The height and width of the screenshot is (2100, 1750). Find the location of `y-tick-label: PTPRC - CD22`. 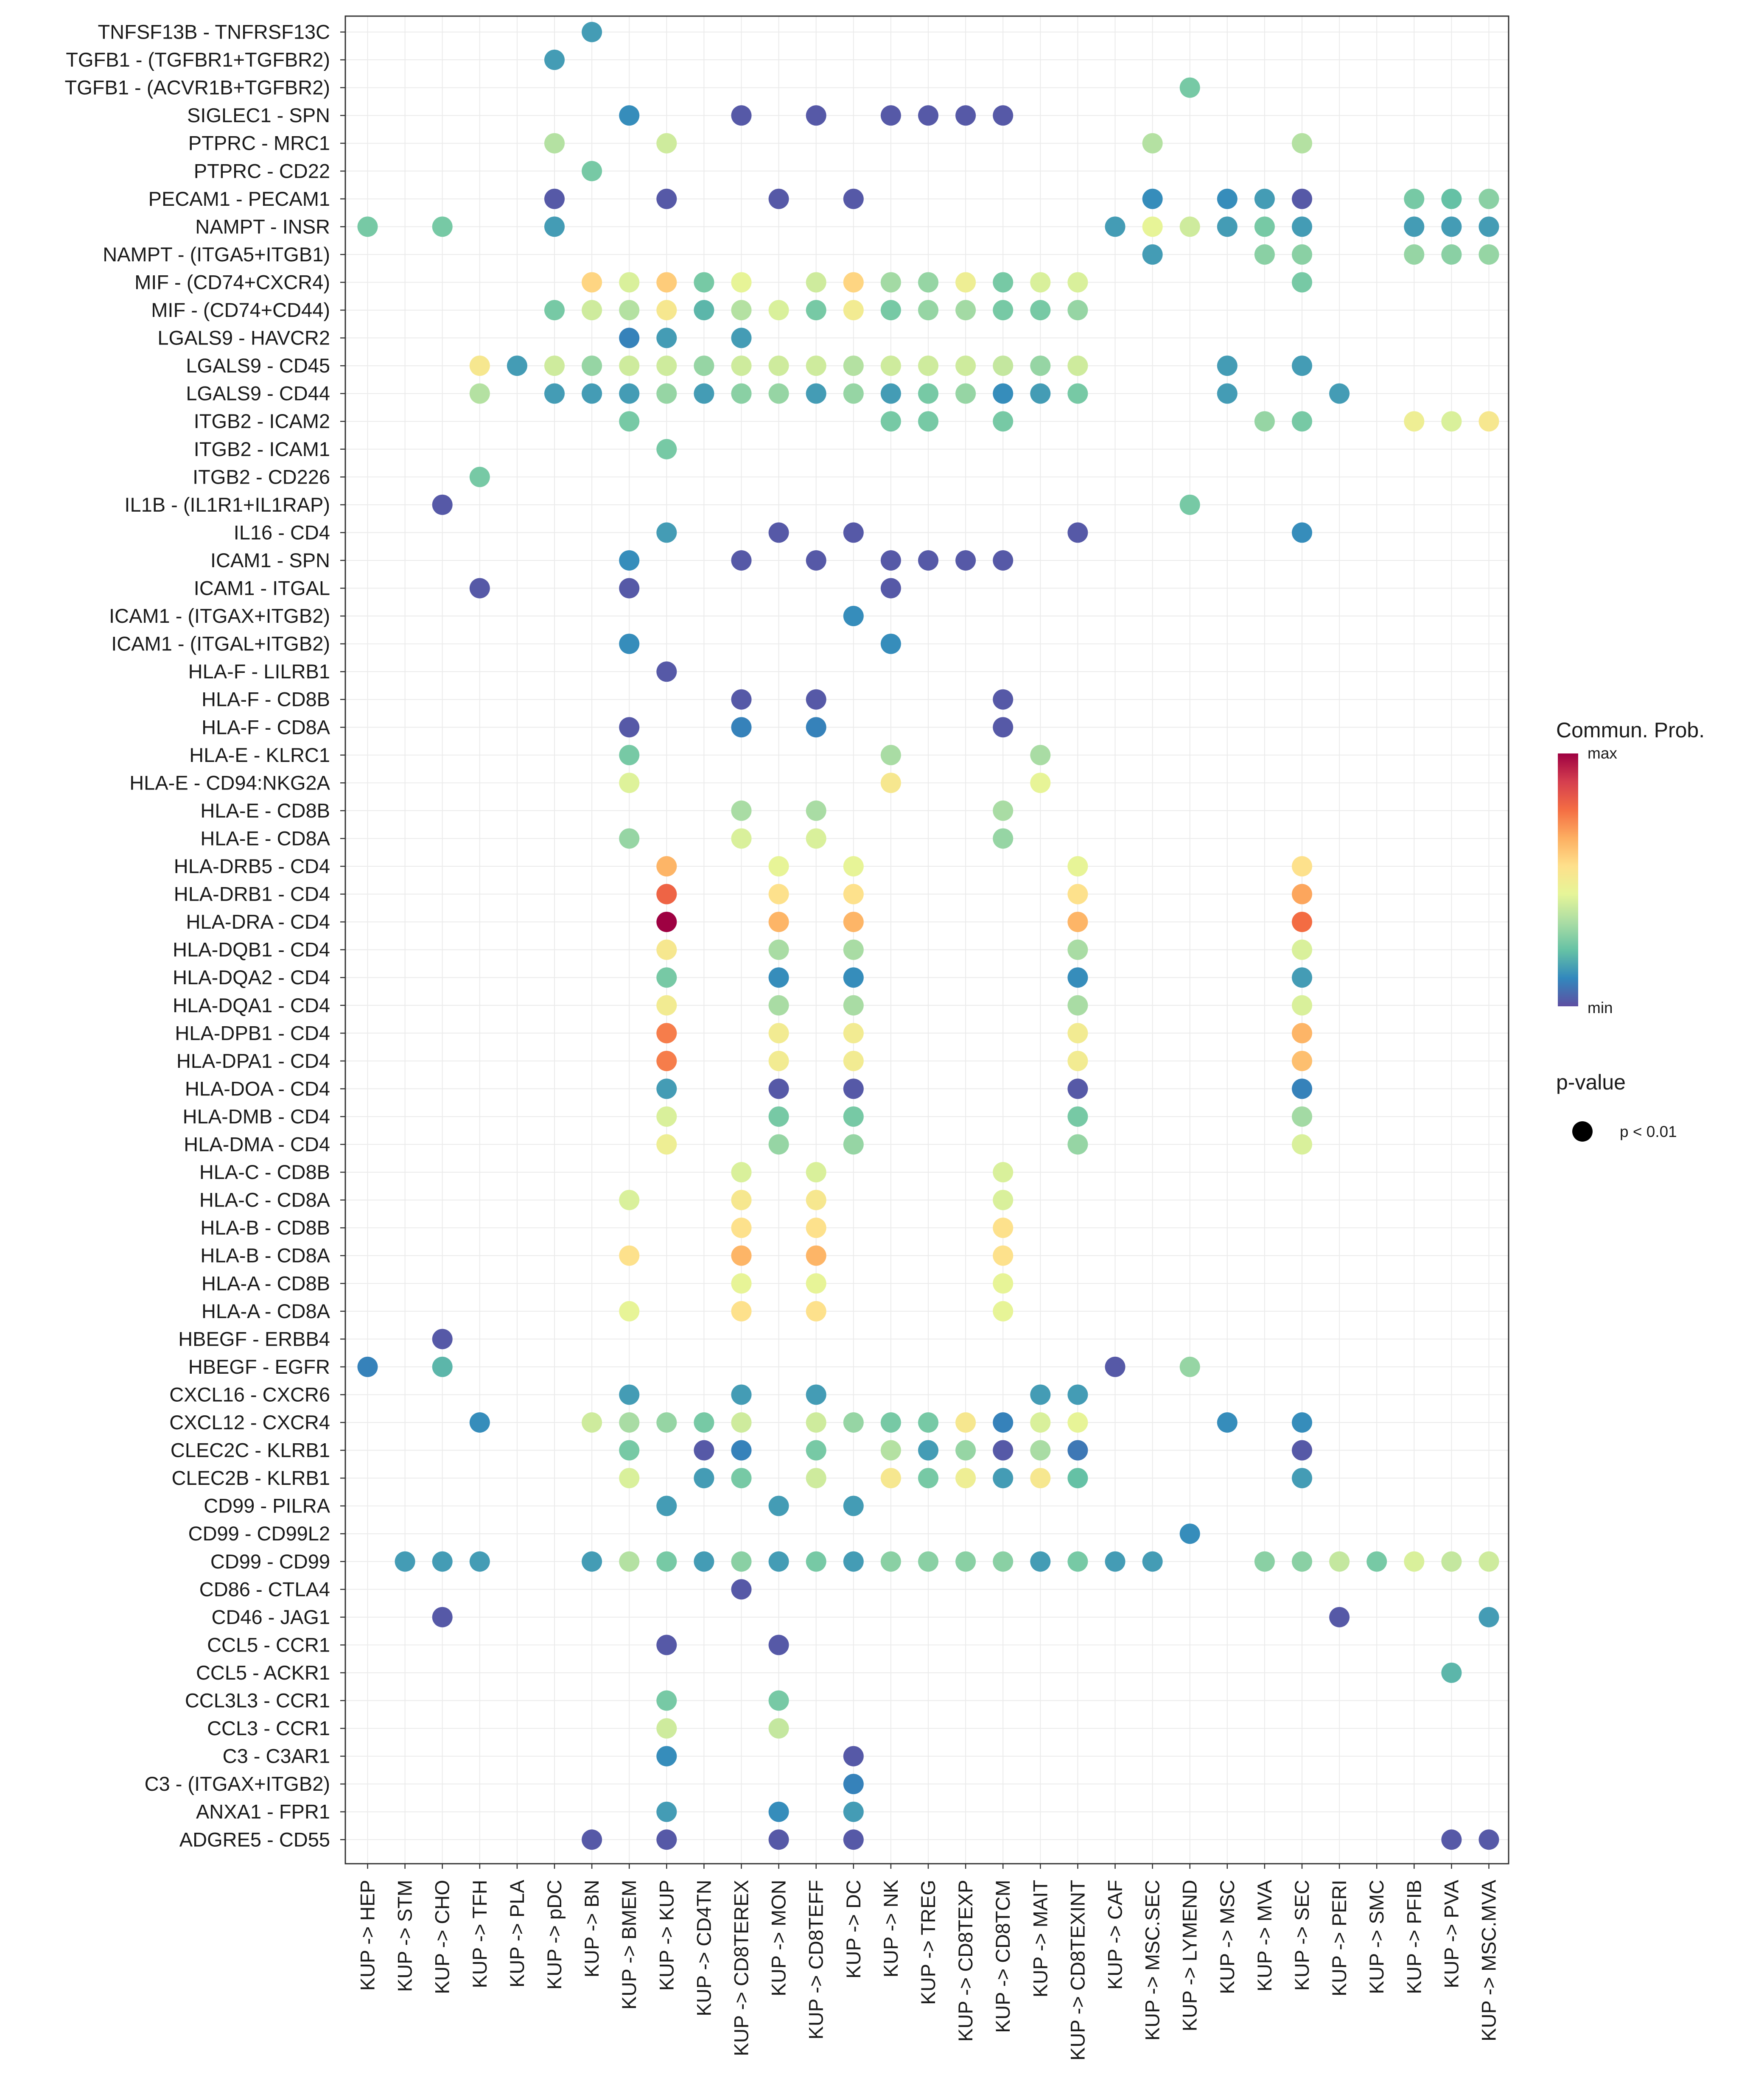

y-tick-label: PTPRC - CD22 is located at coordinates (262, 171).